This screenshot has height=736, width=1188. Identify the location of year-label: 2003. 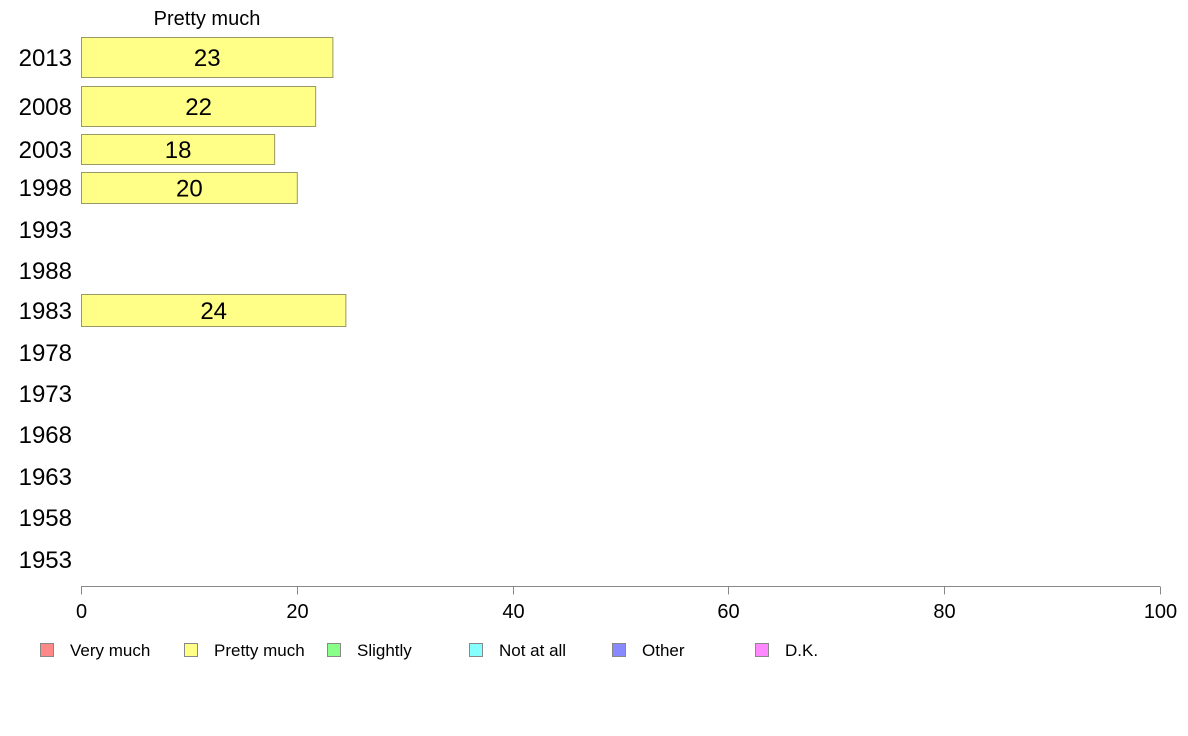
(45, 150).